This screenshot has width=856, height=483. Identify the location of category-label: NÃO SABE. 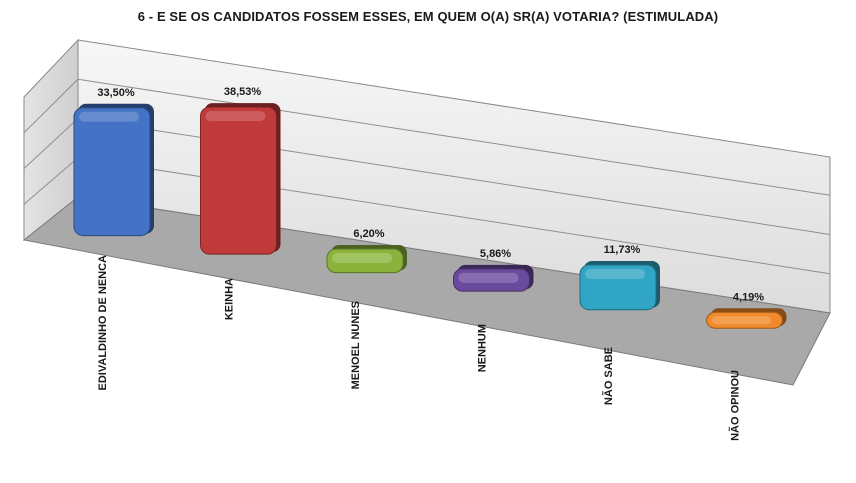
(608, 376).